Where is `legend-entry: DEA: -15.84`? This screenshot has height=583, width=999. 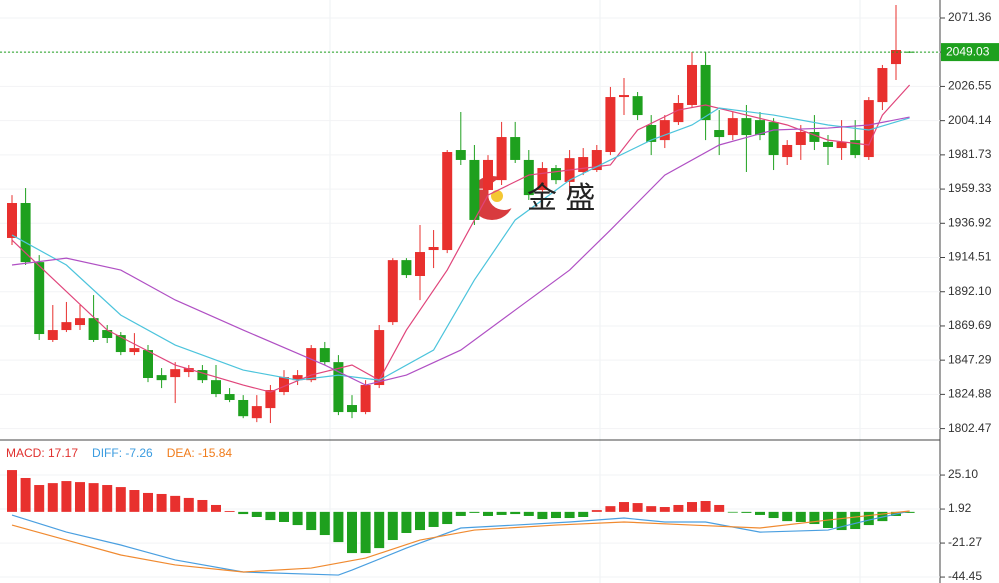 legend-entry: DEA: -15.84 is located at coordinates (200, 453).